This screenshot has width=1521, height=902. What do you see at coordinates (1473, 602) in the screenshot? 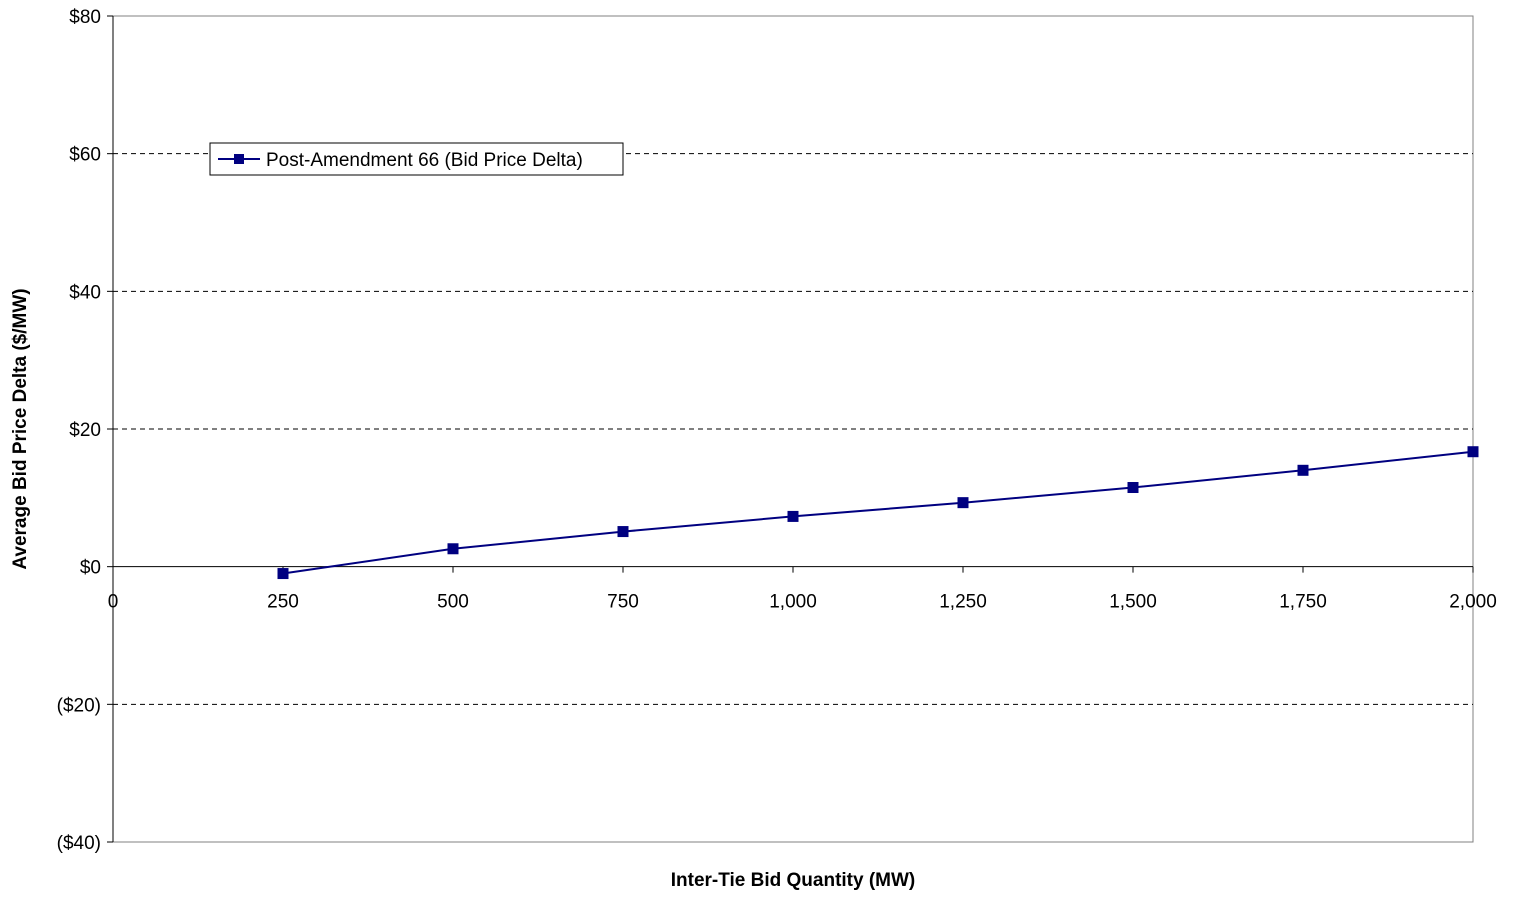
I see `x-tick-label: 2,000` at bounding box center [1473, 602].